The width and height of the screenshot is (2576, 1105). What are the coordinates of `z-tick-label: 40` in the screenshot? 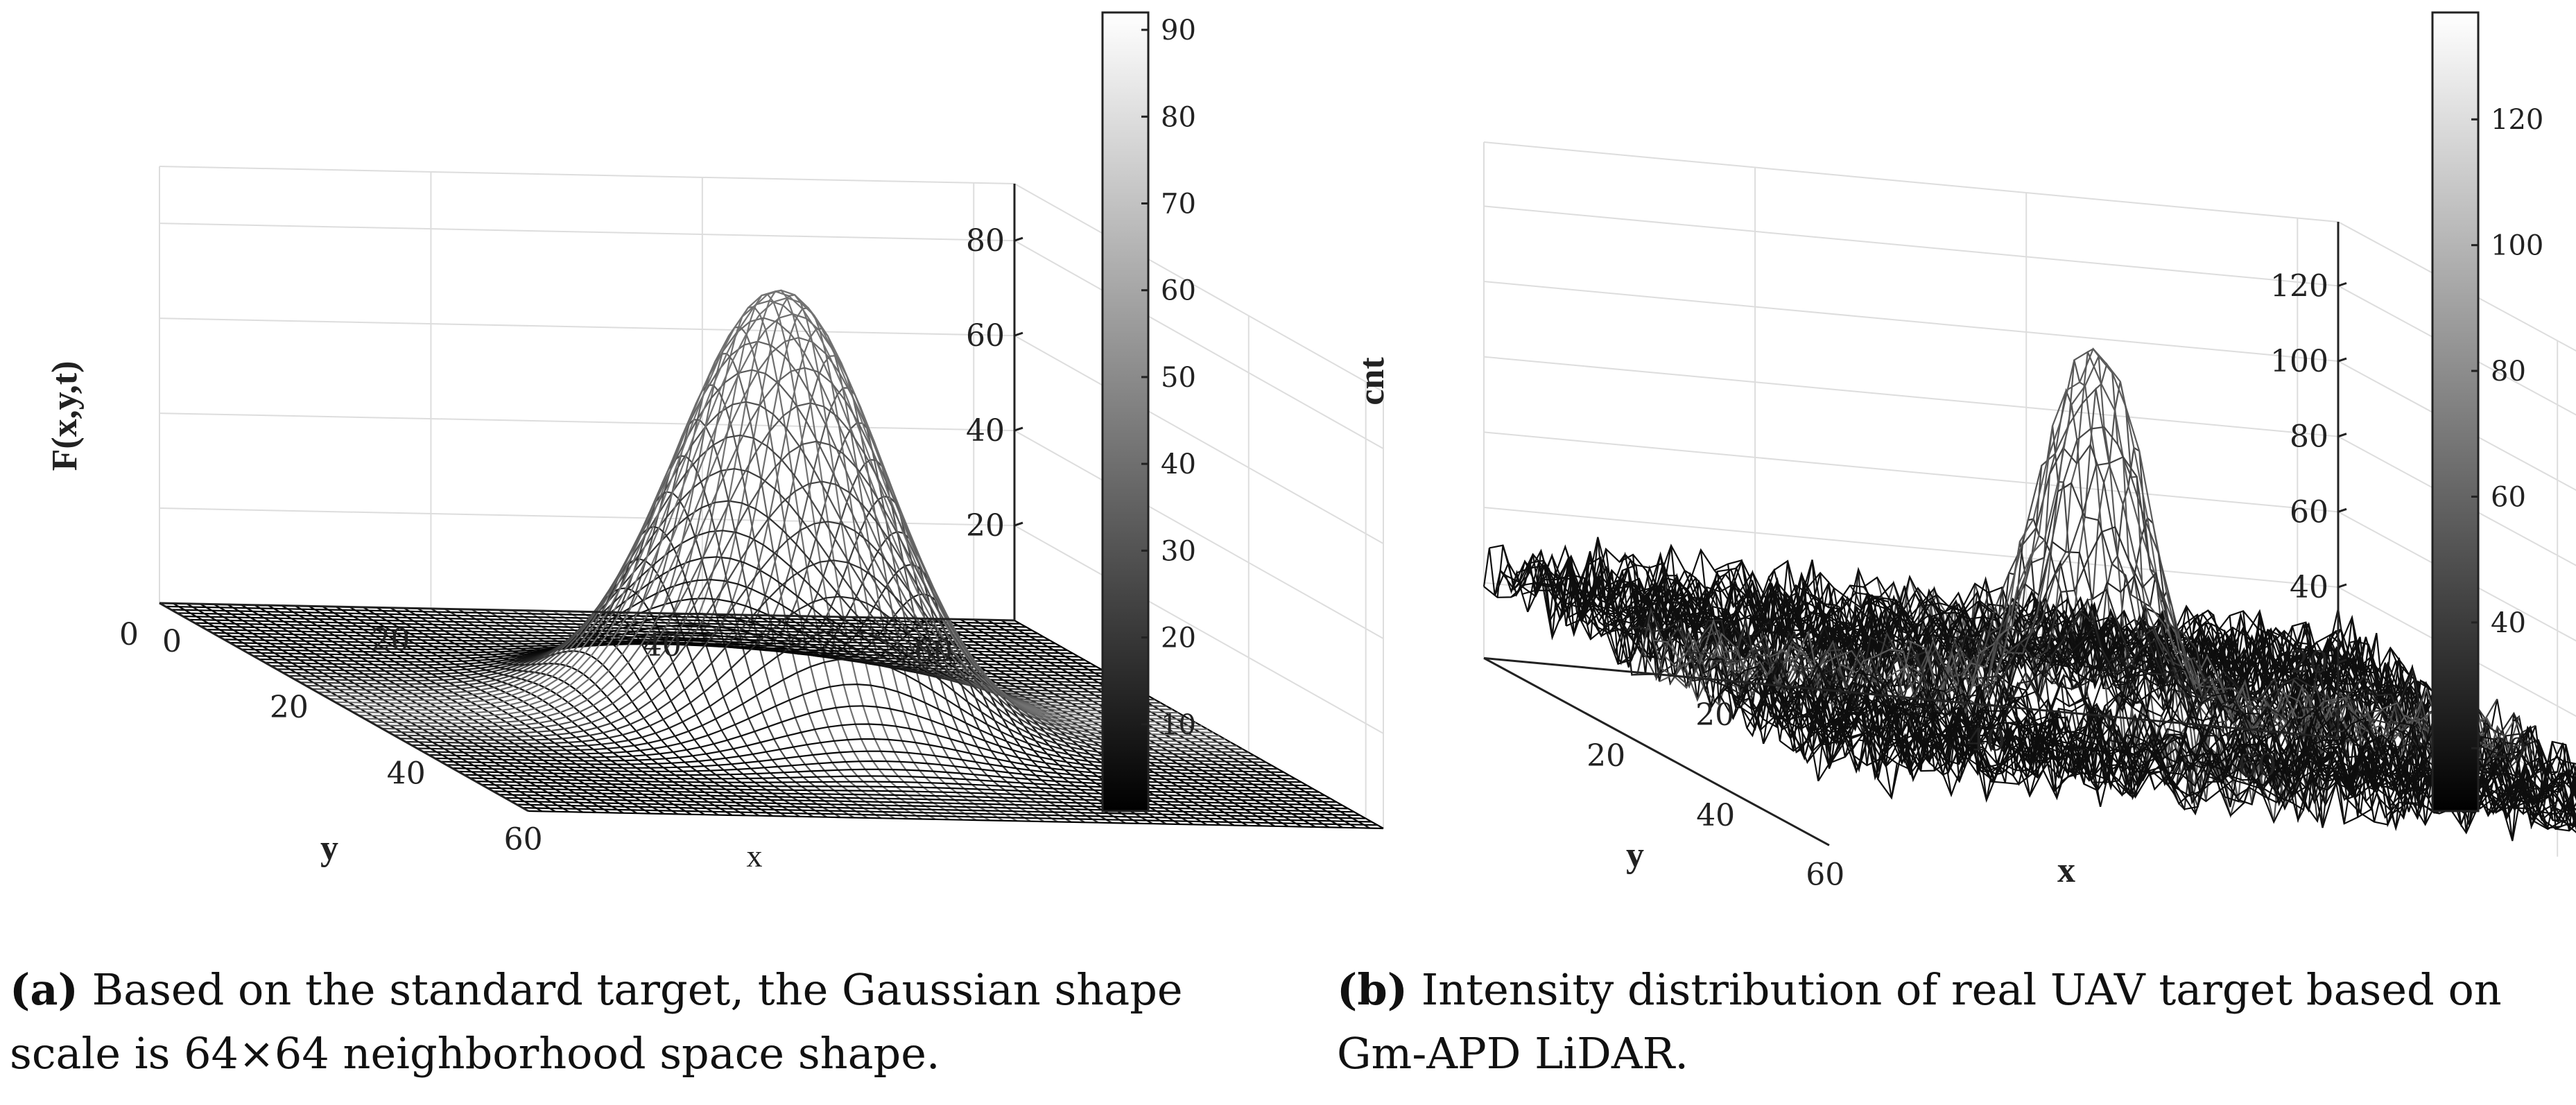 It's located at (2309, 587).